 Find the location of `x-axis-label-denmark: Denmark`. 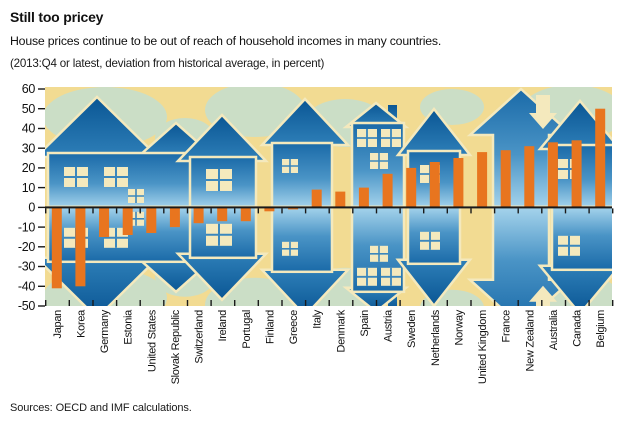

x-axis-label-denmark: Denmark is located at coordinates (341, 330).